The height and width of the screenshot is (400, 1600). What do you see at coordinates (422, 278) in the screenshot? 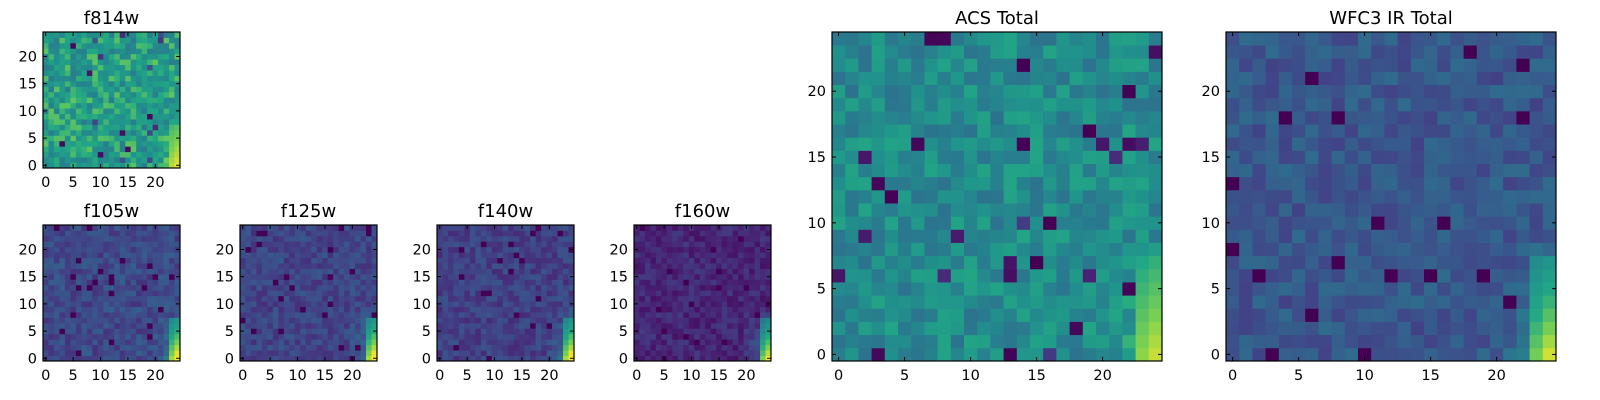
I see `y-tick-label: 15` at bounding box center [422, 278].